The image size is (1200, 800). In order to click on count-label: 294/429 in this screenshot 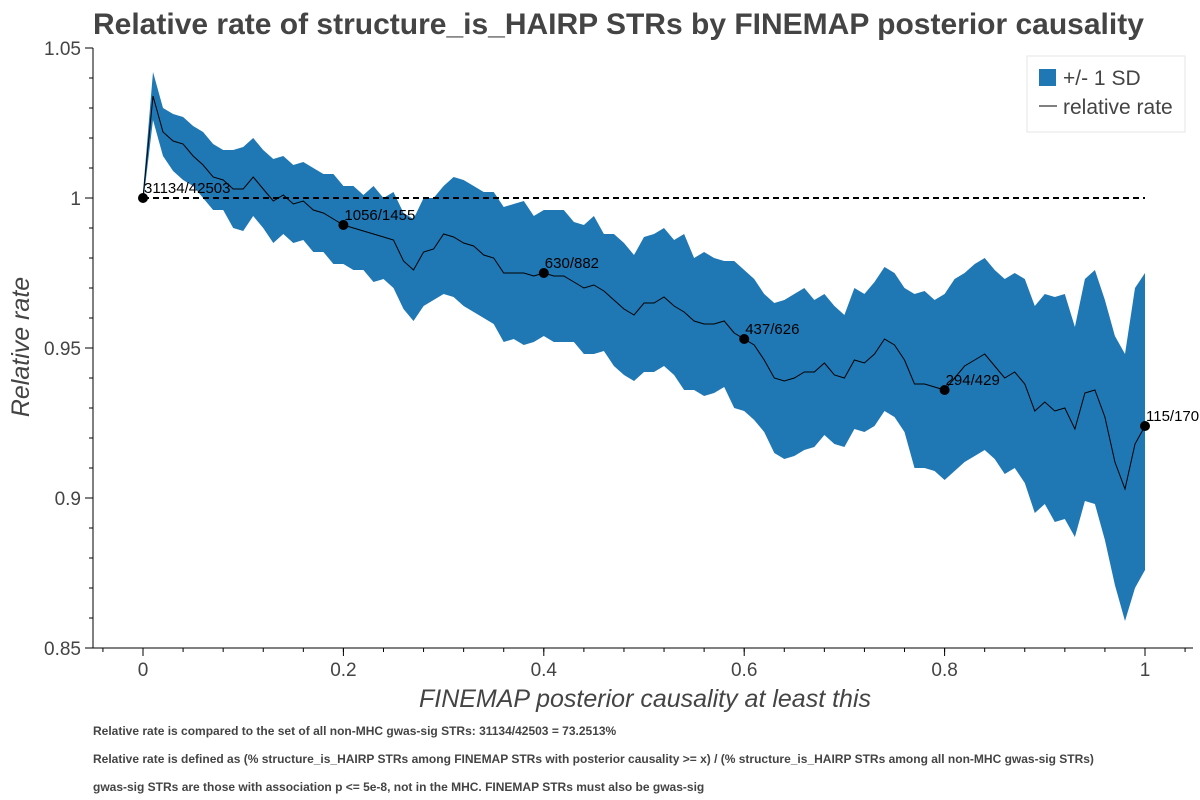, I will do `click(973, 380)`.